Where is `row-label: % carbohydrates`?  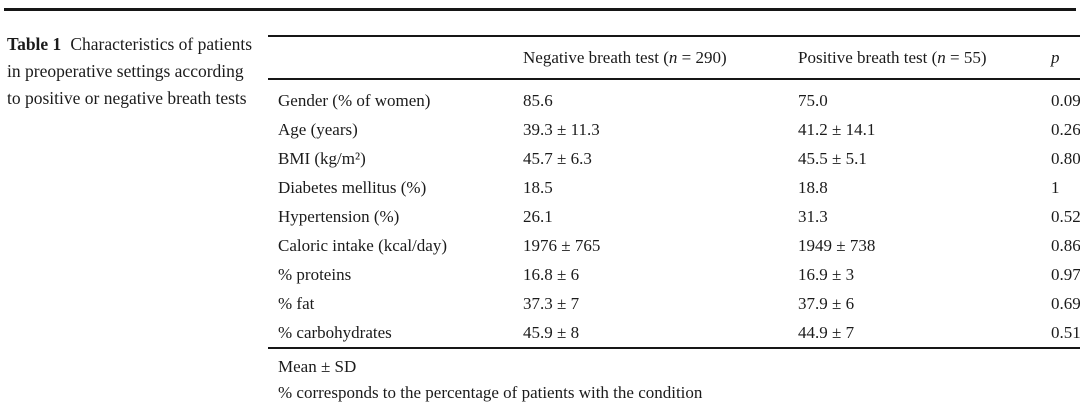
row-label: % carbohydrates is located at coordinates (395, 333).